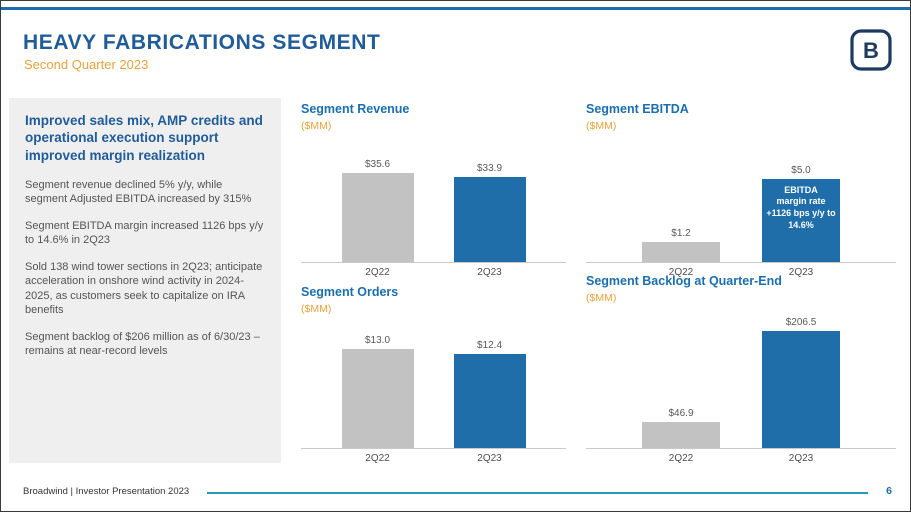  I want to click on bar-annotation: EBITDA margin rate +1126 bps y/y to 14.6%, so click(801, 207).